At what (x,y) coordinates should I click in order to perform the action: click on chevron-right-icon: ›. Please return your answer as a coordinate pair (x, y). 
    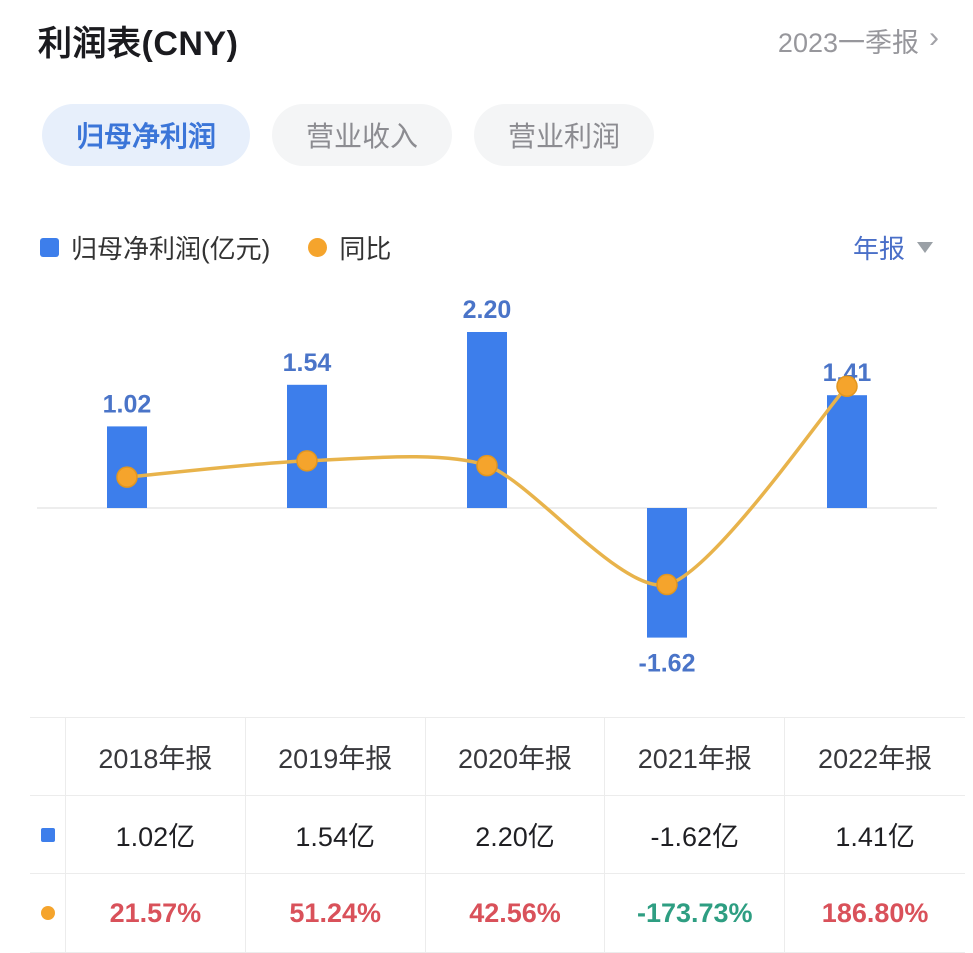
    Looking at the image, I should click on (934, 37).